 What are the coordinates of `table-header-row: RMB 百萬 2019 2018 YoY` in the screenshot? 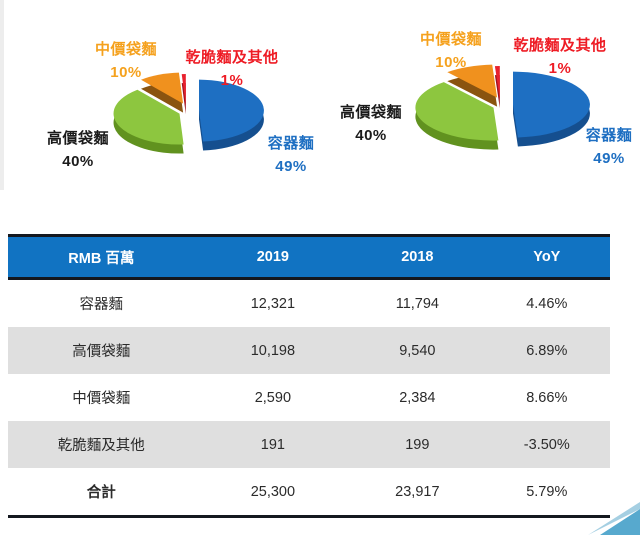 It's located at (309, 257).